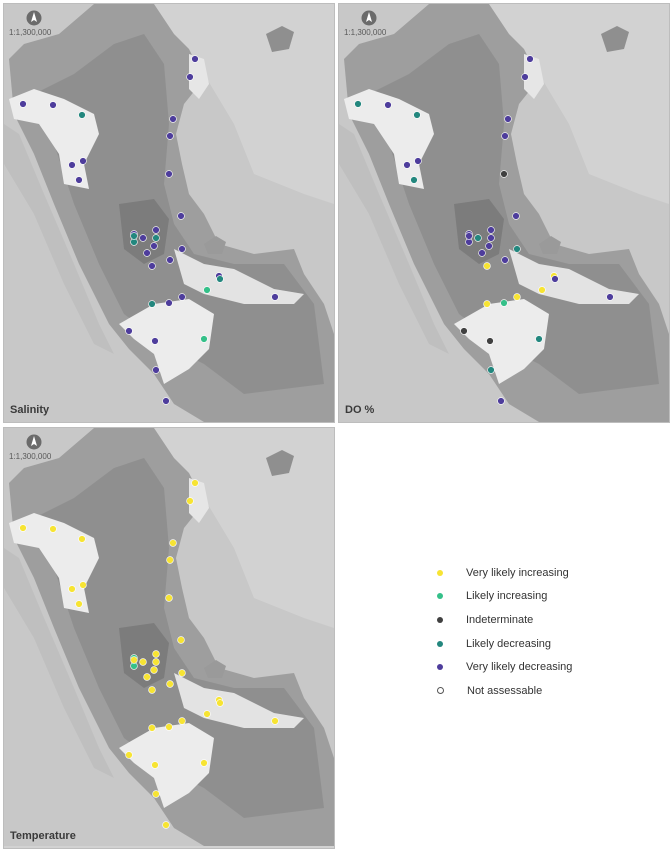 Image resolution: width=672 pixels, height=850 pixels. Describe the element at coordinates (517, 572) in the screenshot. I see `legend-label: Very likely increasing` at that location.